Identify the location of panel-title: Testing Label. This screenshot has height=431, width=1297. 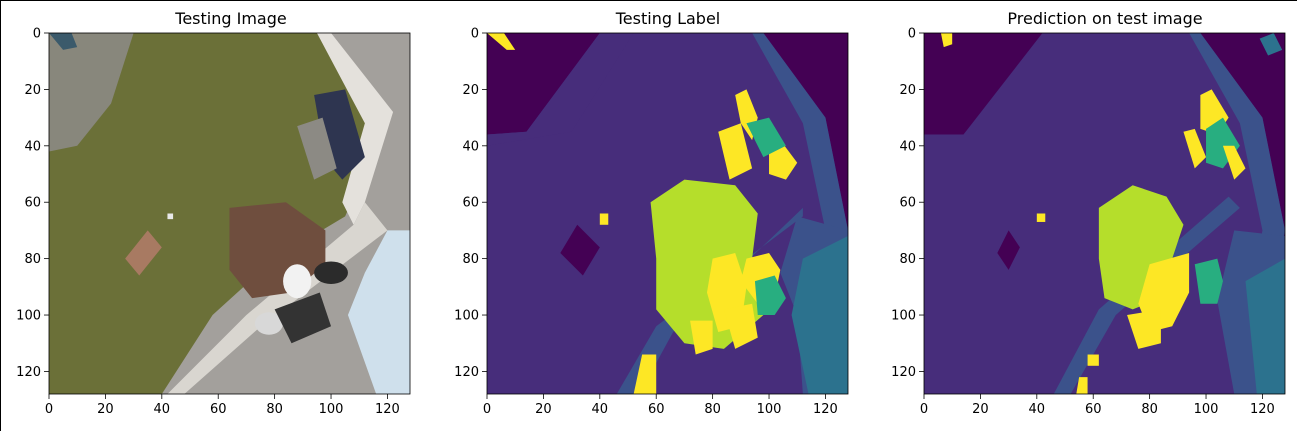
(668, 18).